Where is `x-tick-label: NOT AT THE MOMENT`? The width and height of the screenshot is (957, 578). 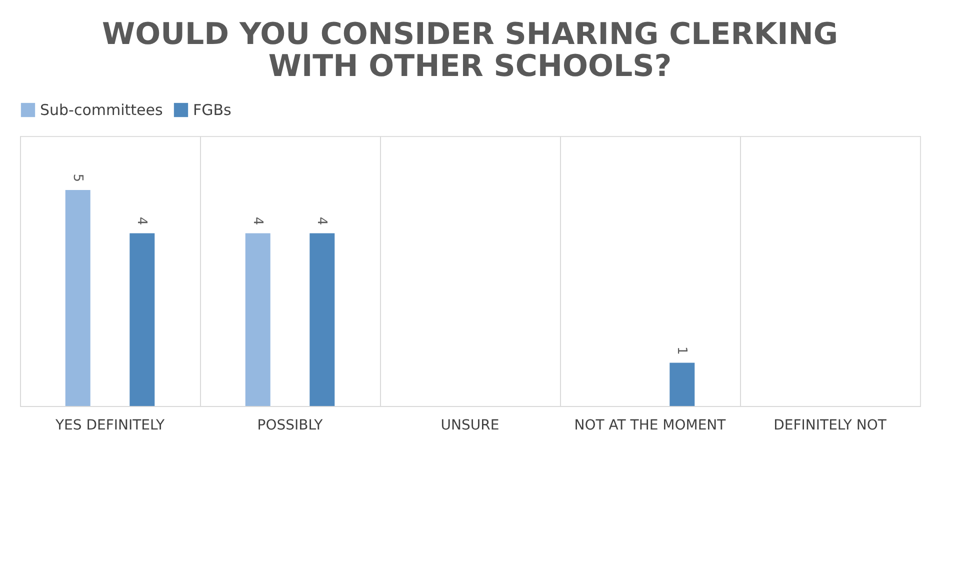 x-tick-label: NOT AT THE MOMENT is located at coordinates (650, 426).